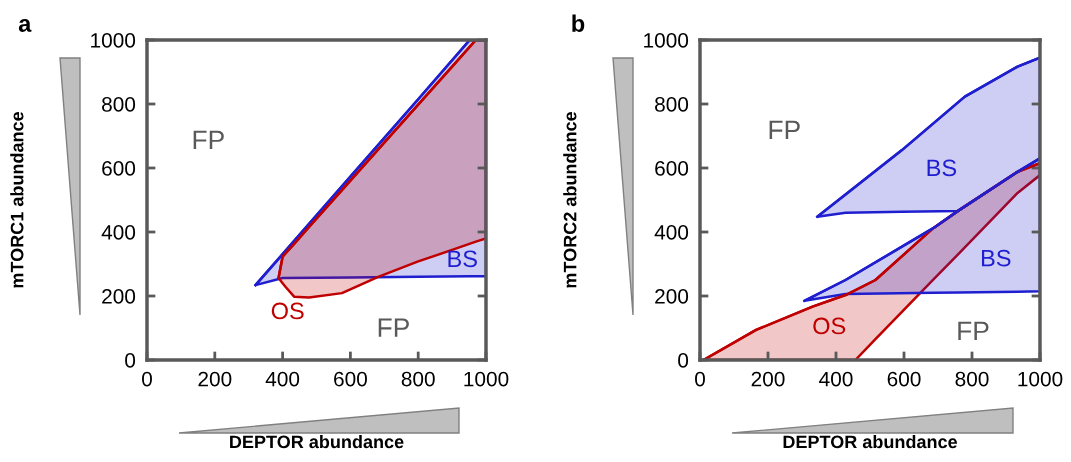 The width and height of the screenshot is (1071, 462). Describe the element at coordinates (17, 199) in the screenshot. I see `y-axis-title: mTORC1 abundance` at that location.